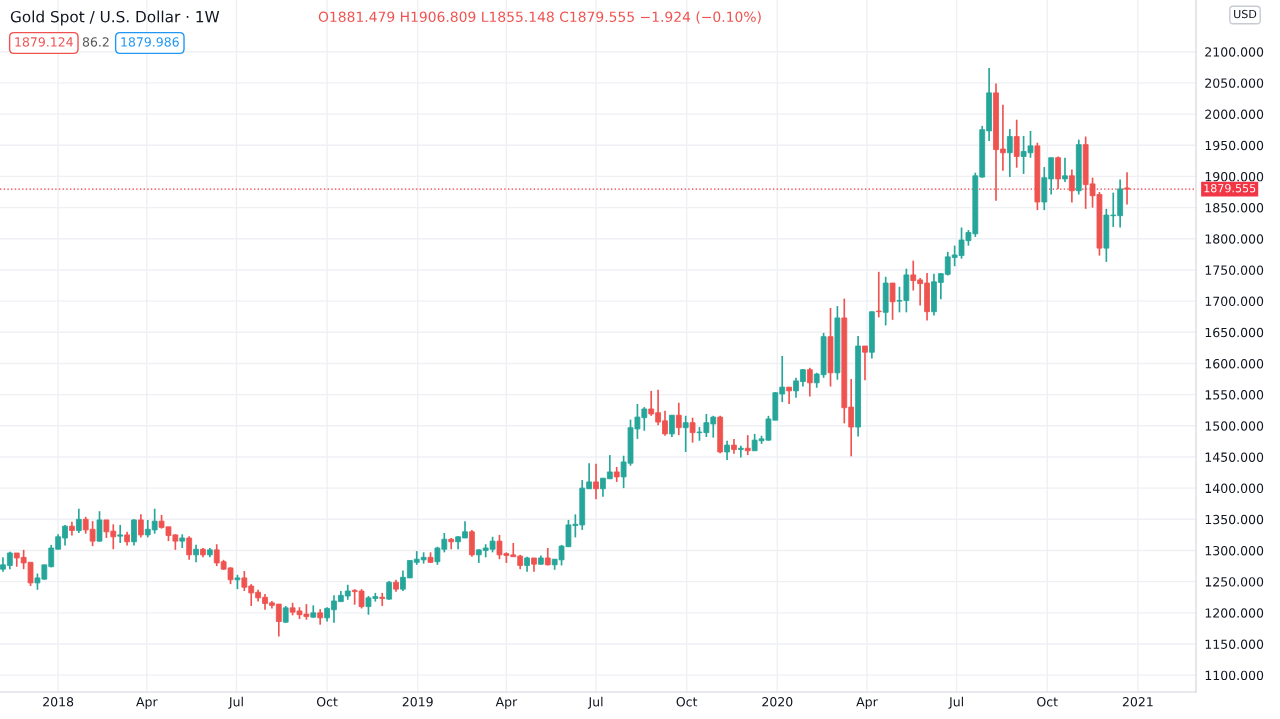 The image size is (1280, 719). I want to click on y-tick-label: 2100.000, so click(1234, 52).